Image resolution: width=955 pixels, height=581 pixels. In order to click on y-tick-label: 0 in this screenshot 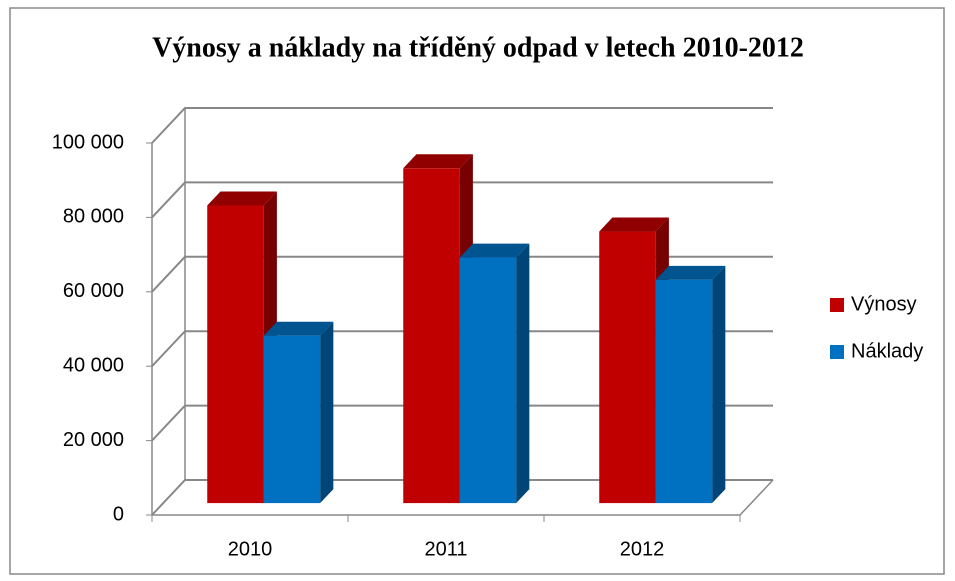, I will do `click(118, 514)`.